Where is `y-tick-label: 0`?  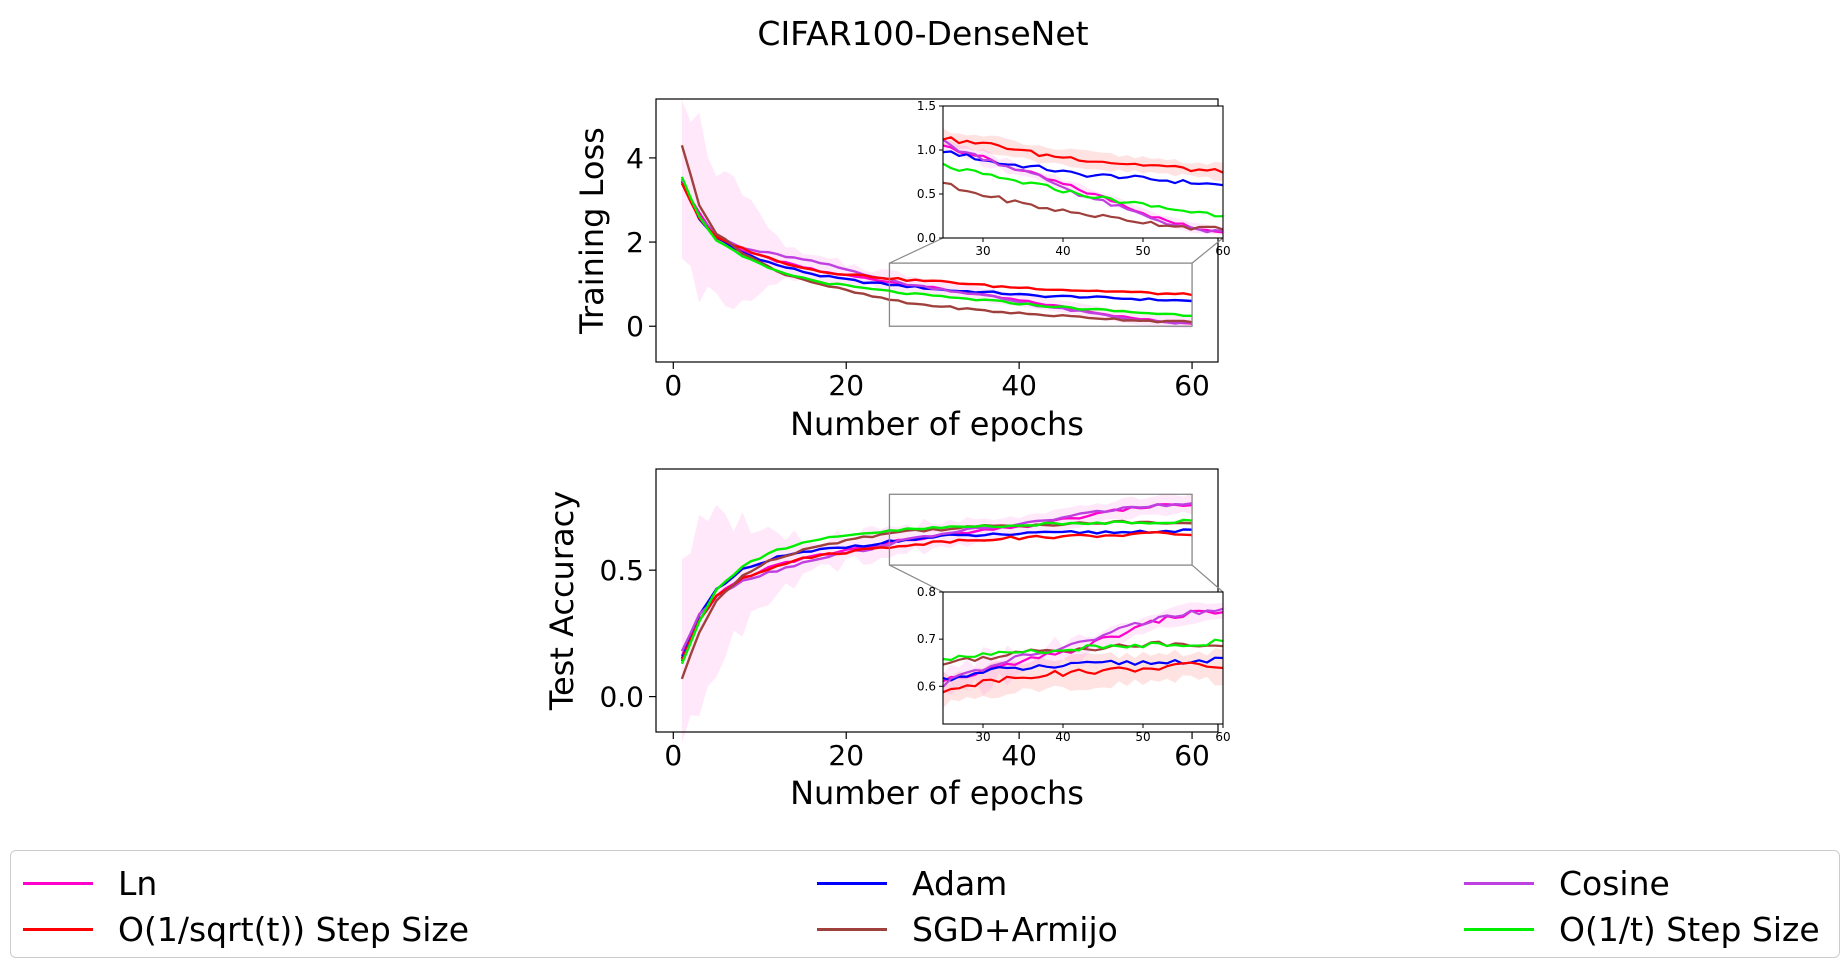
y-tick-label: 0 is located at coordinates (635, 326).